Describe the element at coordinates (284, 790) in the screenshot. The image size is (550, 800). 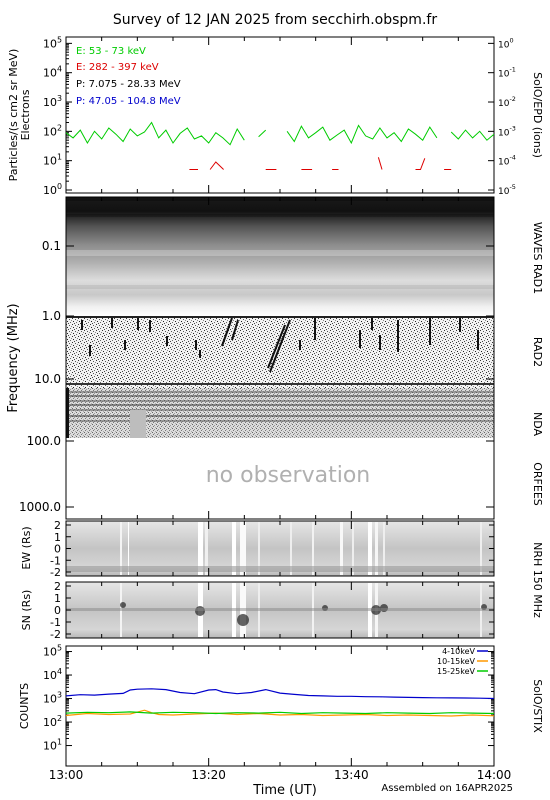
I see `xaxis-label: Time (UT)` at that location.